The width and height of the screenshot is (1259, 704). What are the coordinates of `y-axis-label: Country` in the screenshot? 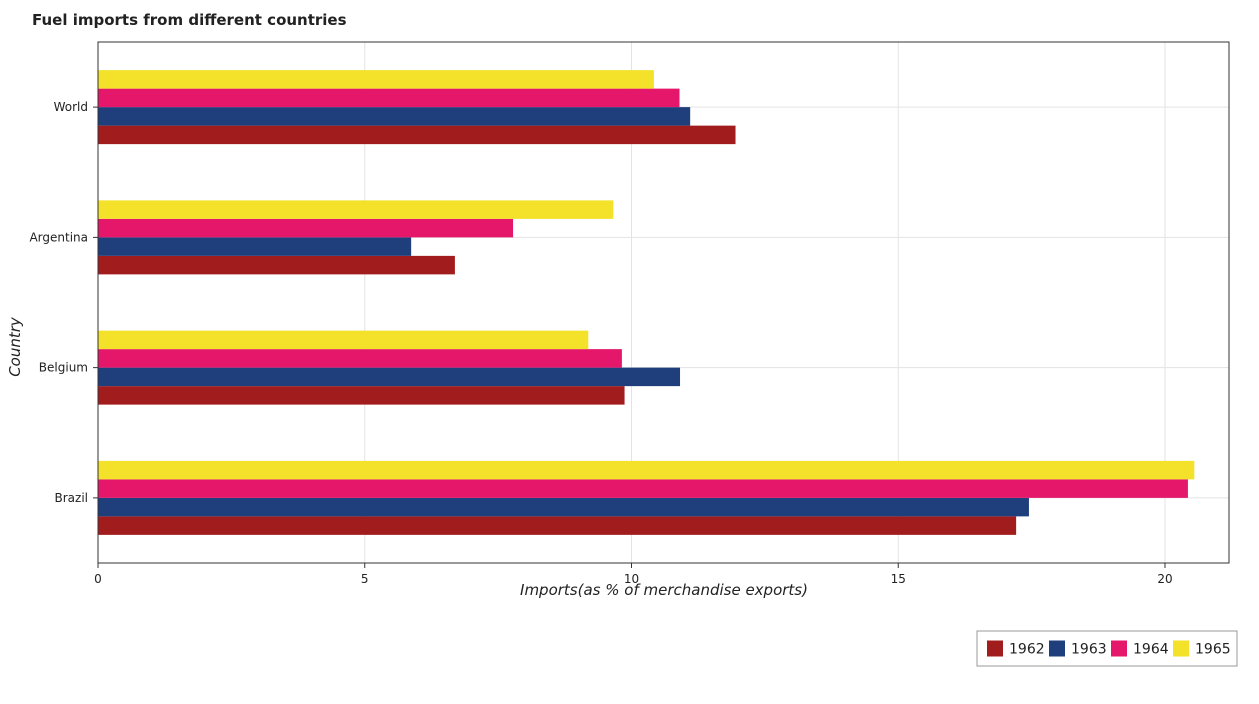 It's located at (15, 346).